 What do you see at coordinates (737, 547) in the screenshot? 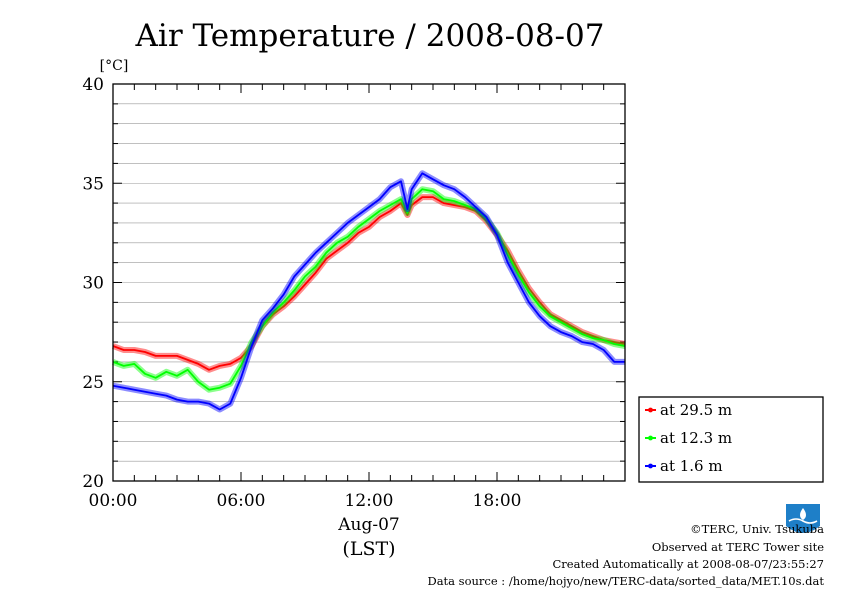
I see `footer-site: Observed at TERC Tower site` at bounding box center [737, 547].